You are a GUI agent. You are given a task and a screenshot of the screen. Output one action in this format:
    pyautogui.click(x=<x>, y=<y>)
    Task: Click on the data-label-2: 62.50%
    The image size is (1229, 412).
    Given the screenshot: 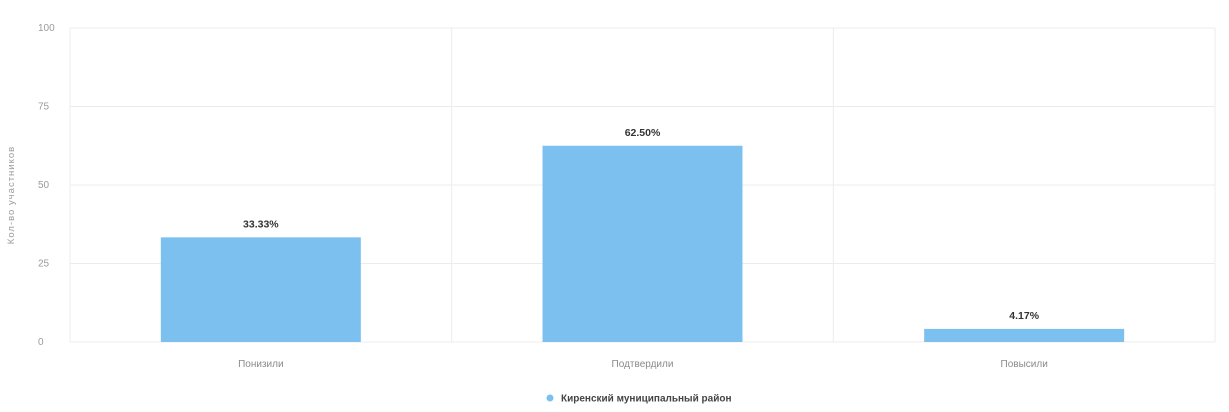 What is the action you would take?
    pyautogui.click(x=643, y=133)
    